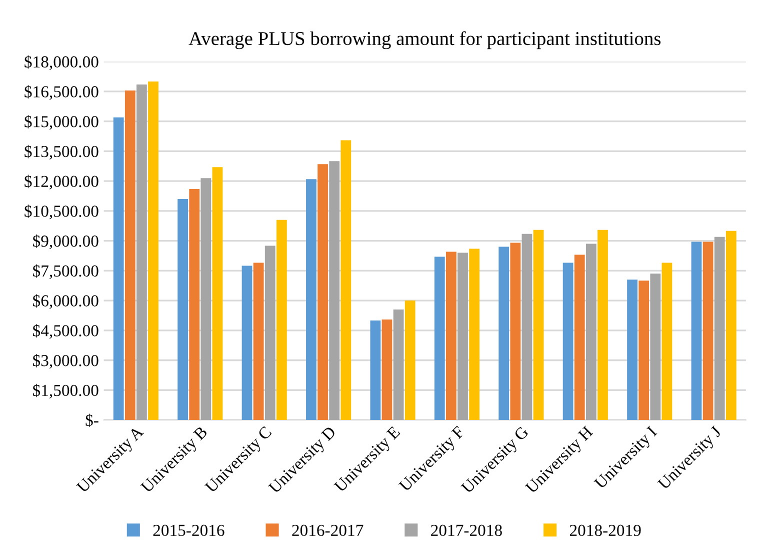  I want to click on y-tick-label: $-, so click(92, 421).